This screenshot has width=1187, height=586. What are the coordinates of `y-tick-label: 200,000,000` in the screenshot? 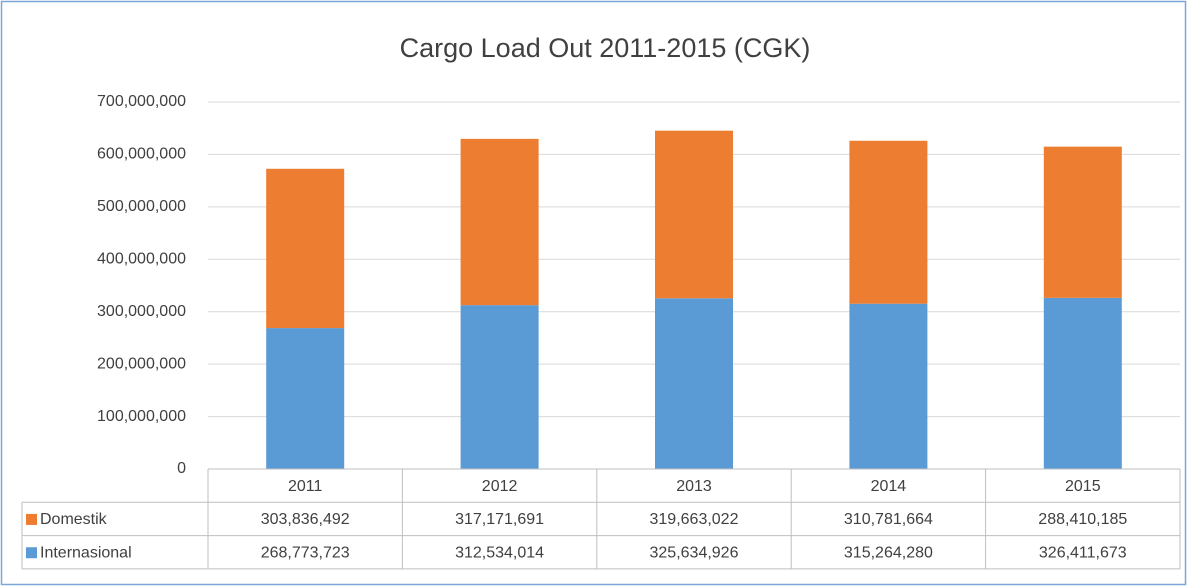 It's located at (141, 363).